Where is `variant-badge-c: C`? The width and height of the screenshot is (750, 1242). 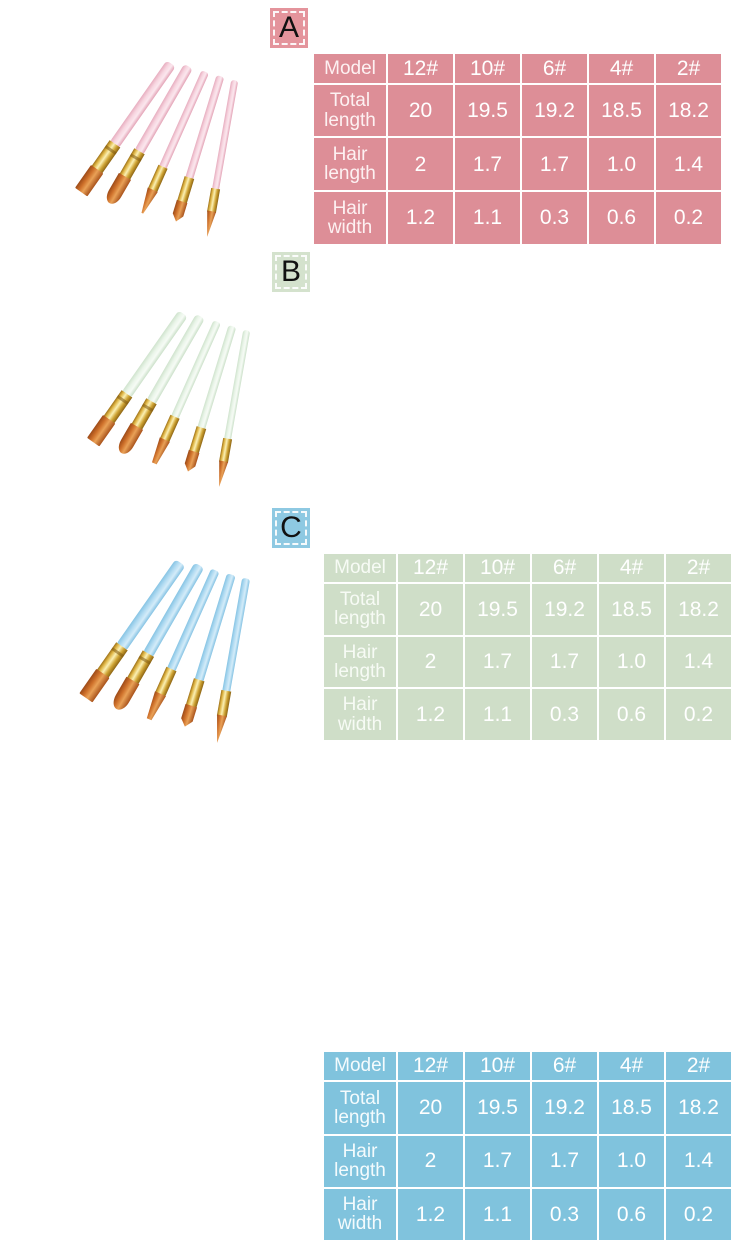
variant-badge-c: C is located at coordinates (291, 528).